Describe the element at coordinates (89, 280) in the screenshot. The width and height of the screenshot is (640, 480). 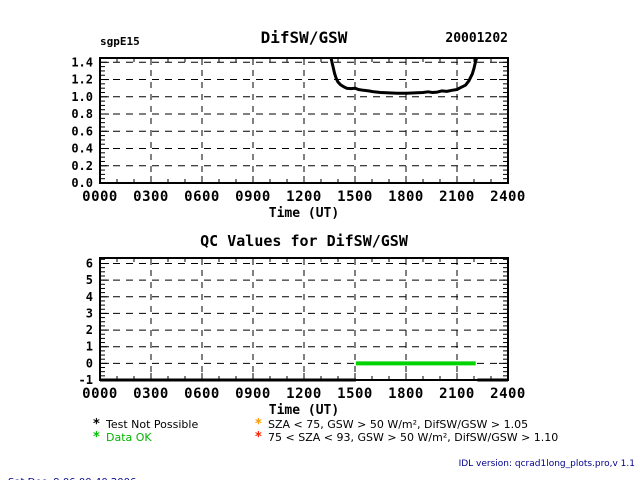
I see `y-tick-label: 5` at that location.